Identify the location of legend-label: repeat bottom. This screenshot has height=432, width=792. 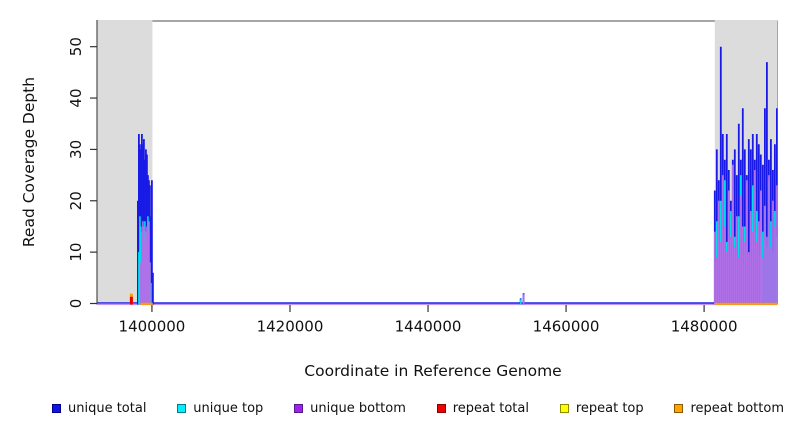
(737, 408).